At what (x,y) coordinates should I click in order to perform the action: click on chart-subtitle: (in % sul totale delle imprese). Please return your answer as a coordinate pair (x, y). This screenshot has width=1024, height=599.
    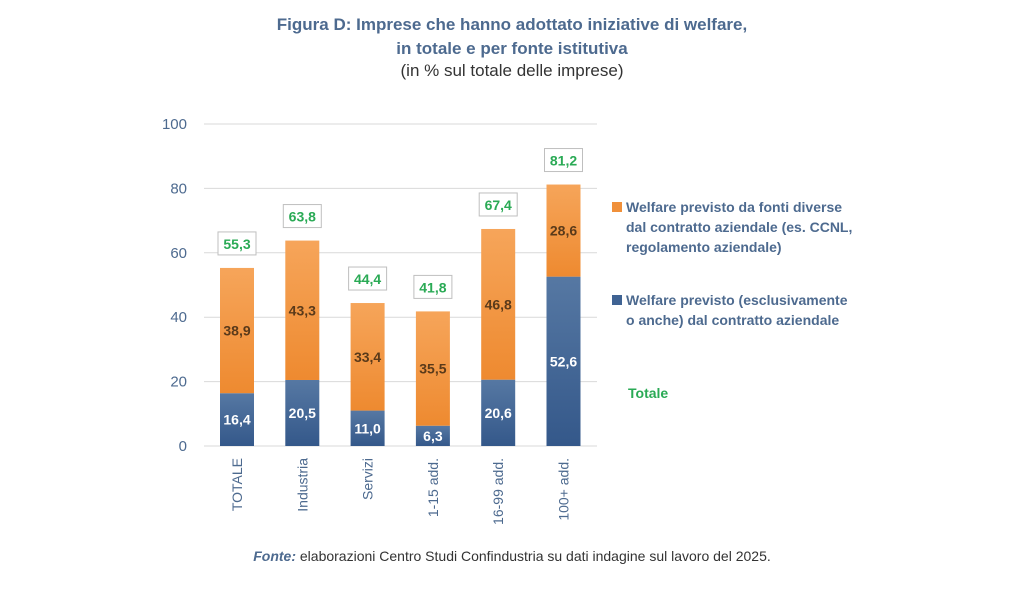
    Looking at the image, I should click on (512, 70).